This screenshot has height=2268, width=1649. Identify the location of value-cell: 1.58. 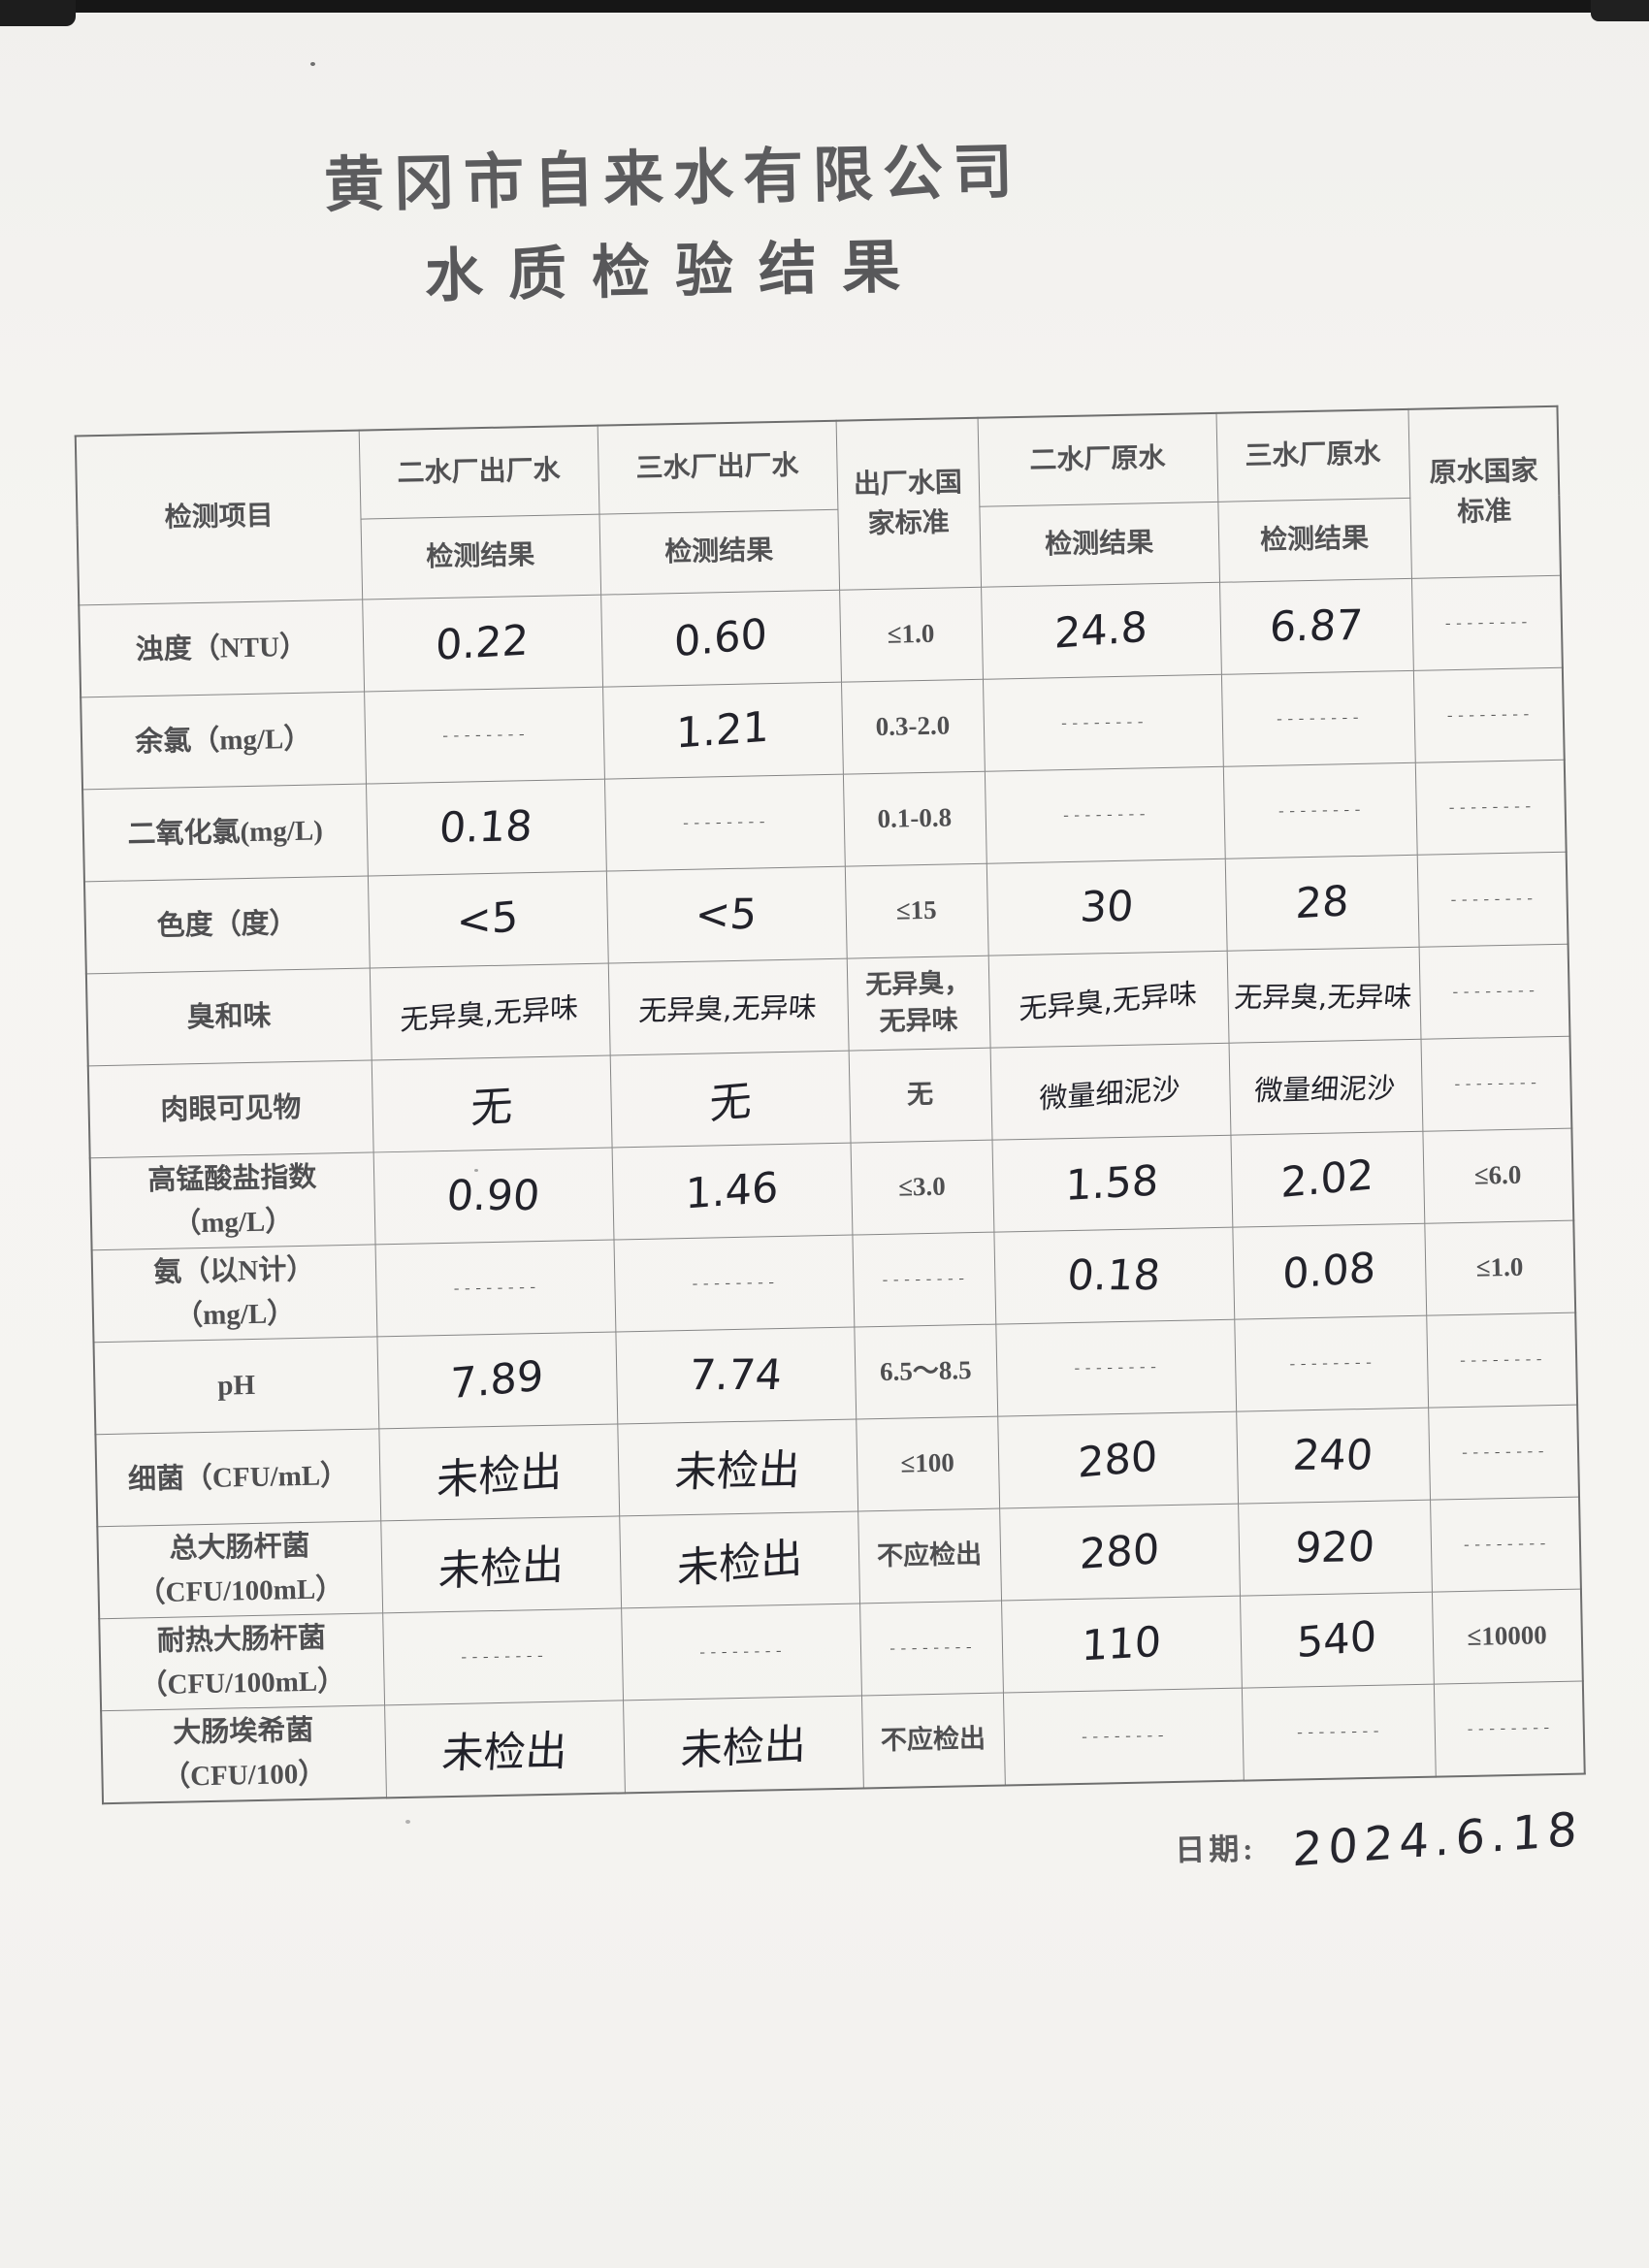
(1112, 1184).